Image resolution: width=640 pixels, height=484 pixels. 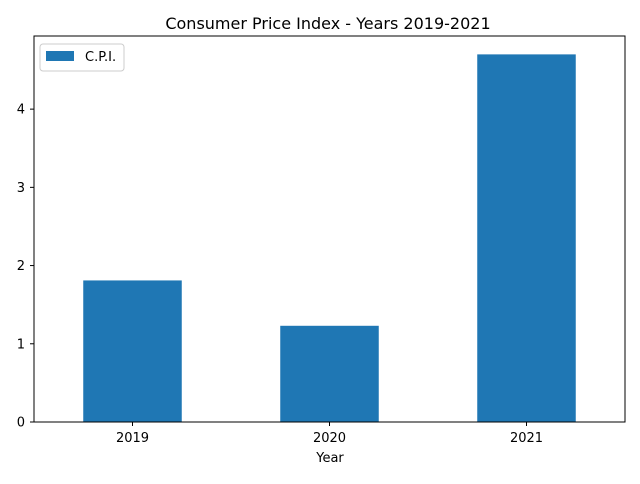 What do you see at coordinates (132, 438) in the screenshot?
I see `x-tick-label-2019: 2019` at bounding box center [132, 438].